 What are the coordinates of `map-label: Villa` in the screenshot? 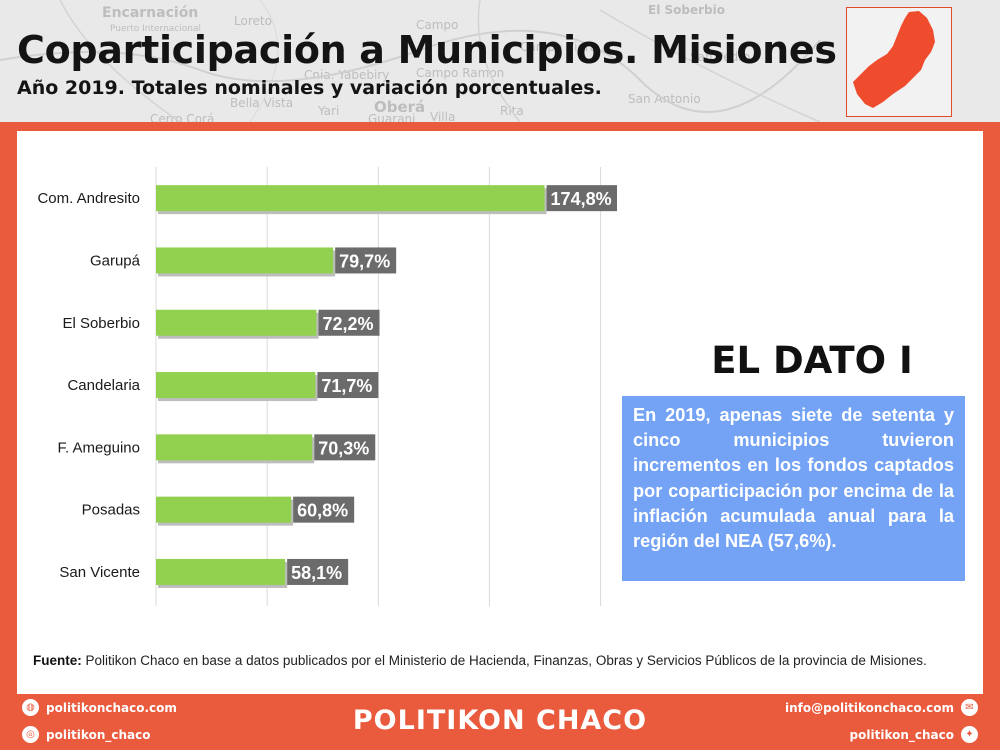 It's located at (443, 116).